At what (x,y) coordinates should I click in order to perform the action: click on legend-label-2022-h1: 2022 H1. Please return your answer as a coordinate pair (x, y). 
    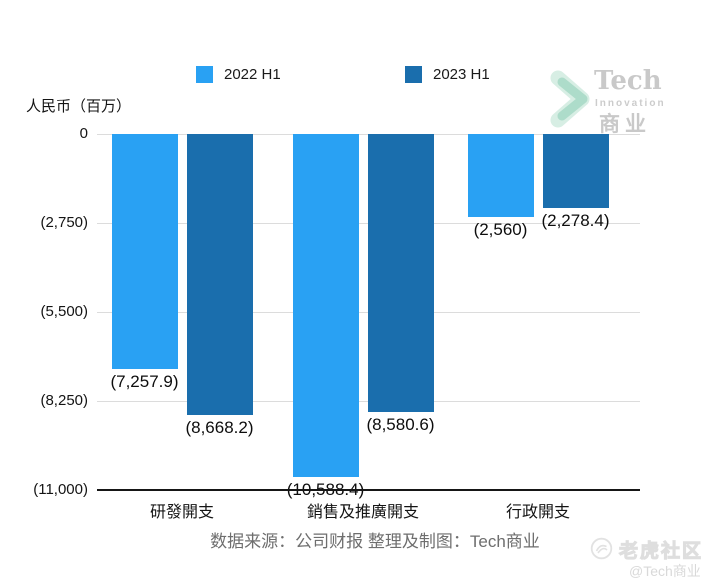
    Looking at the image, I should click on (252, 74).